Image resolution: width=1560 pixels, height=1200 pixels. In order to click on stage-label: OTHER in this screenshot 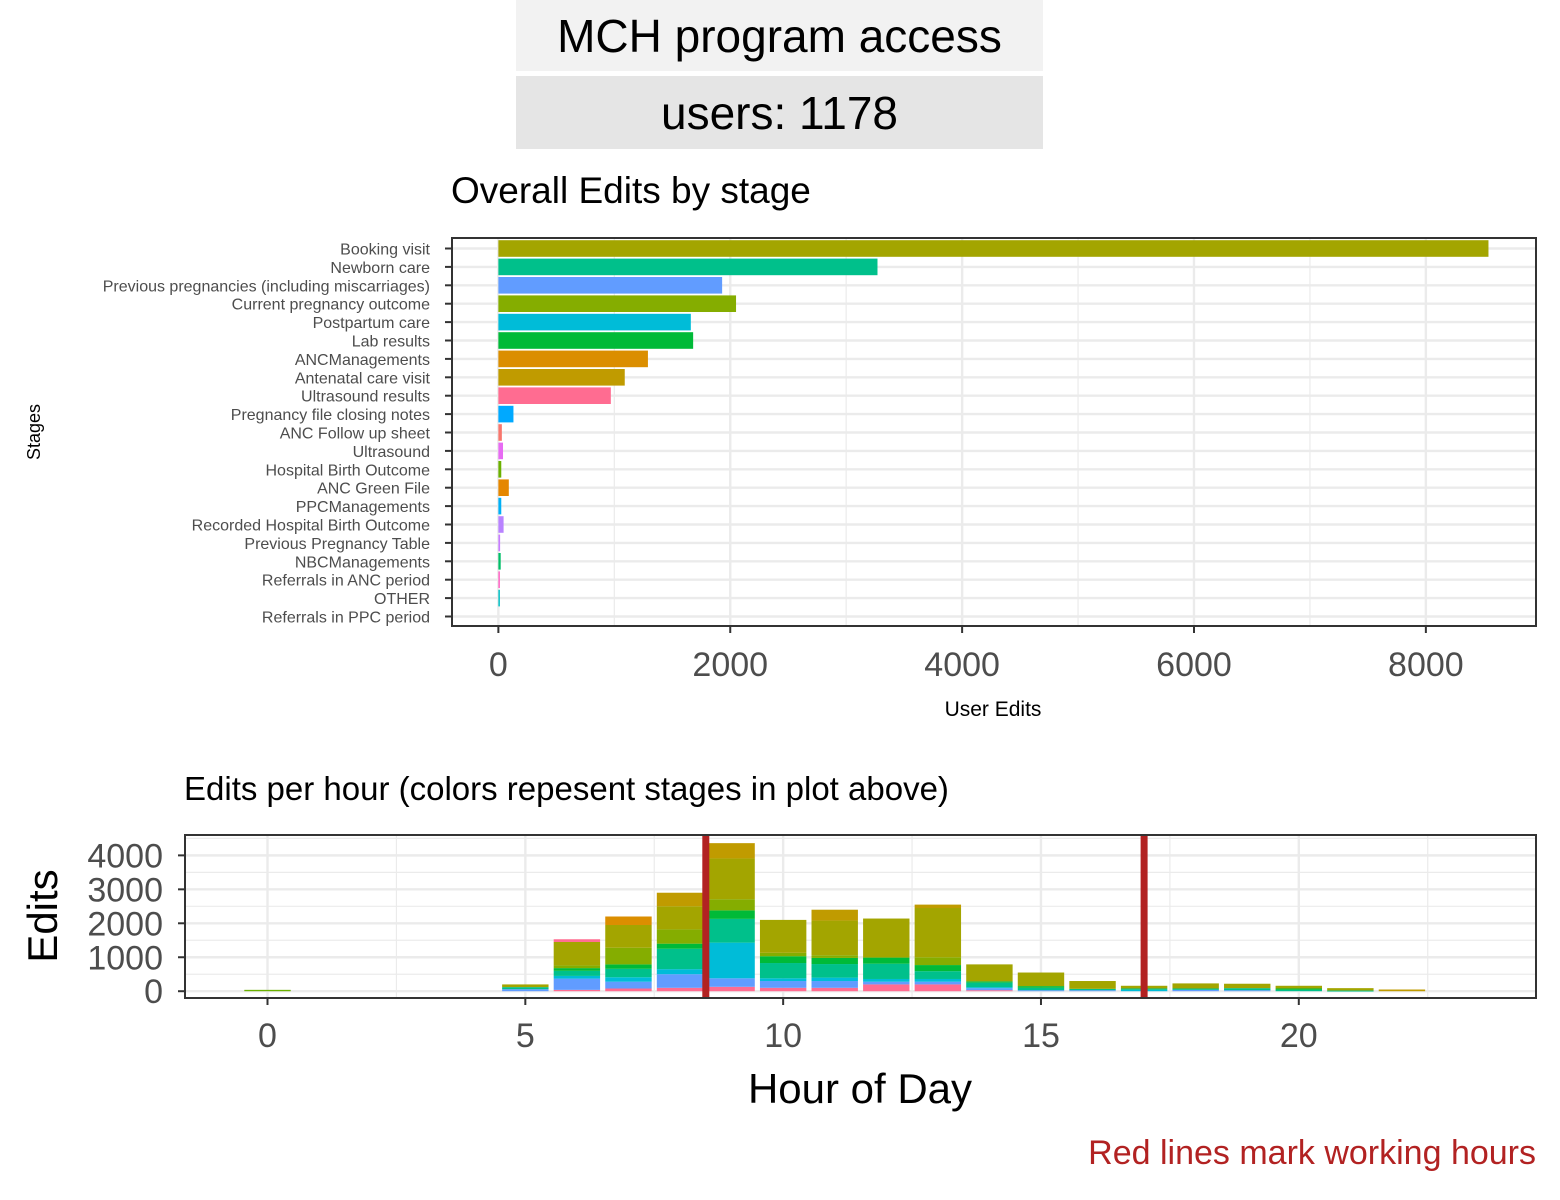, I will do `click(402, 599)`.